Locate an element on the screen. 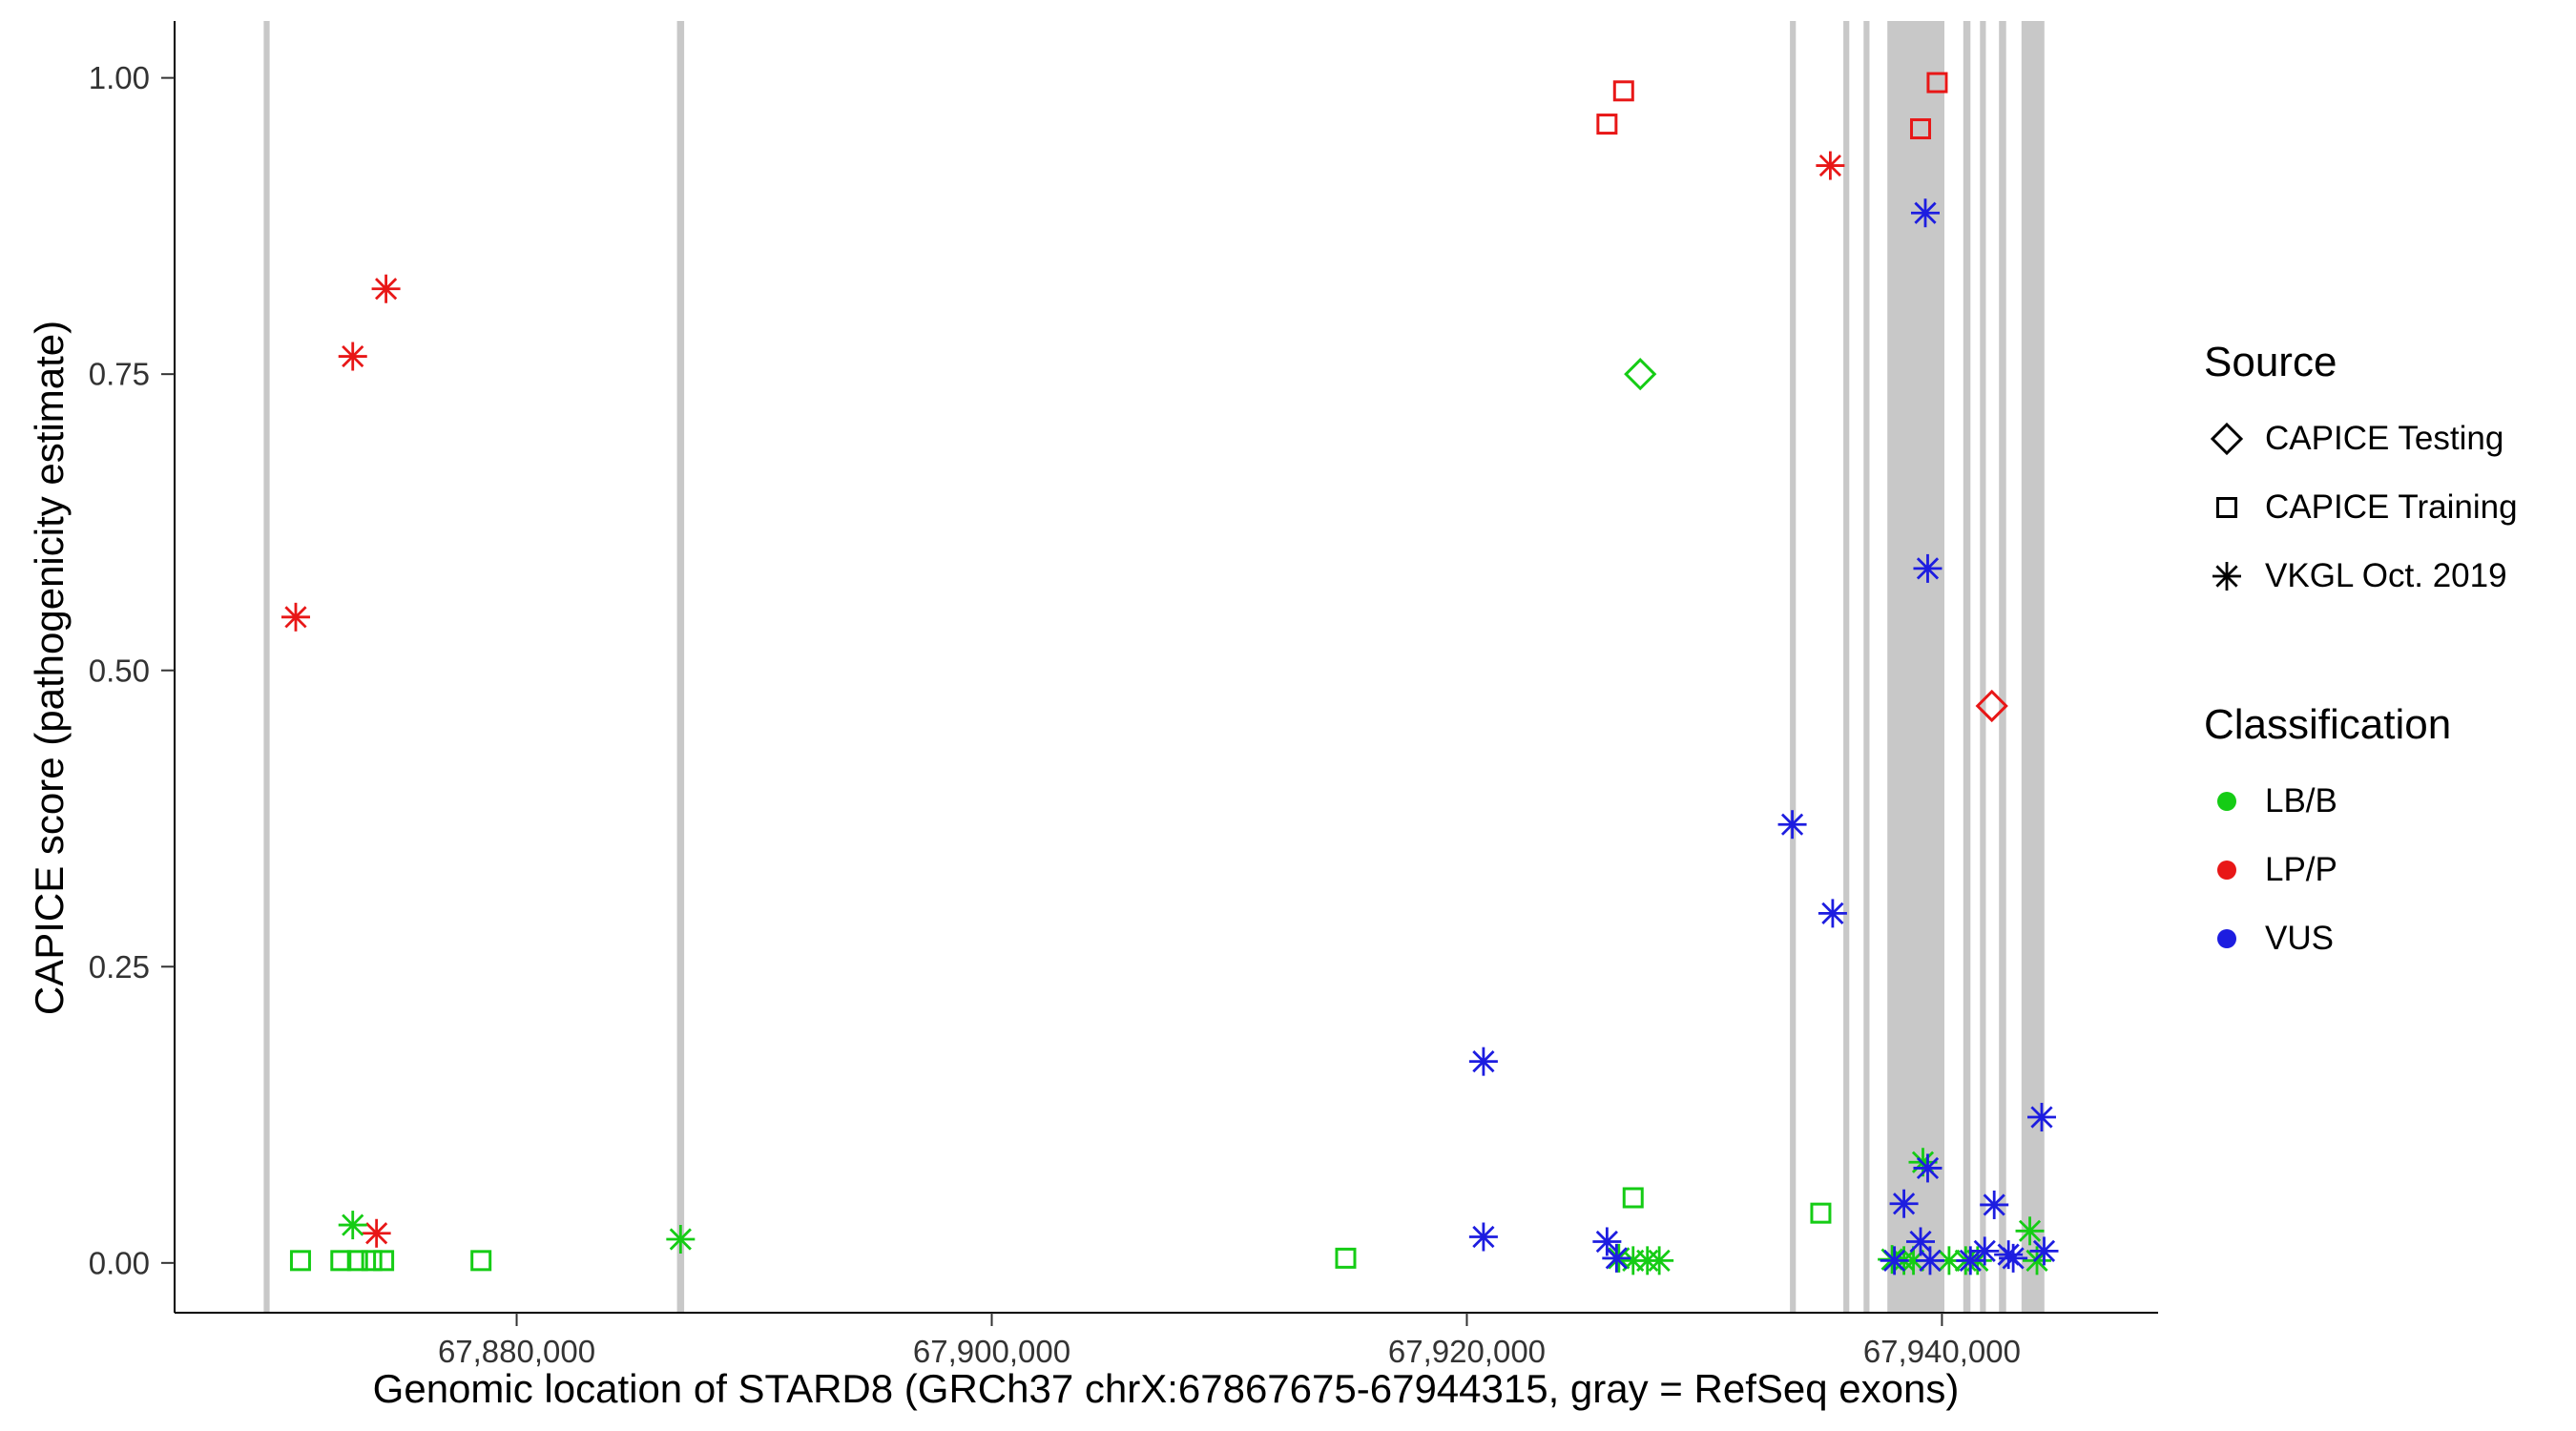  y-tick-label: 0.75 is located at coordinates (119, 375).